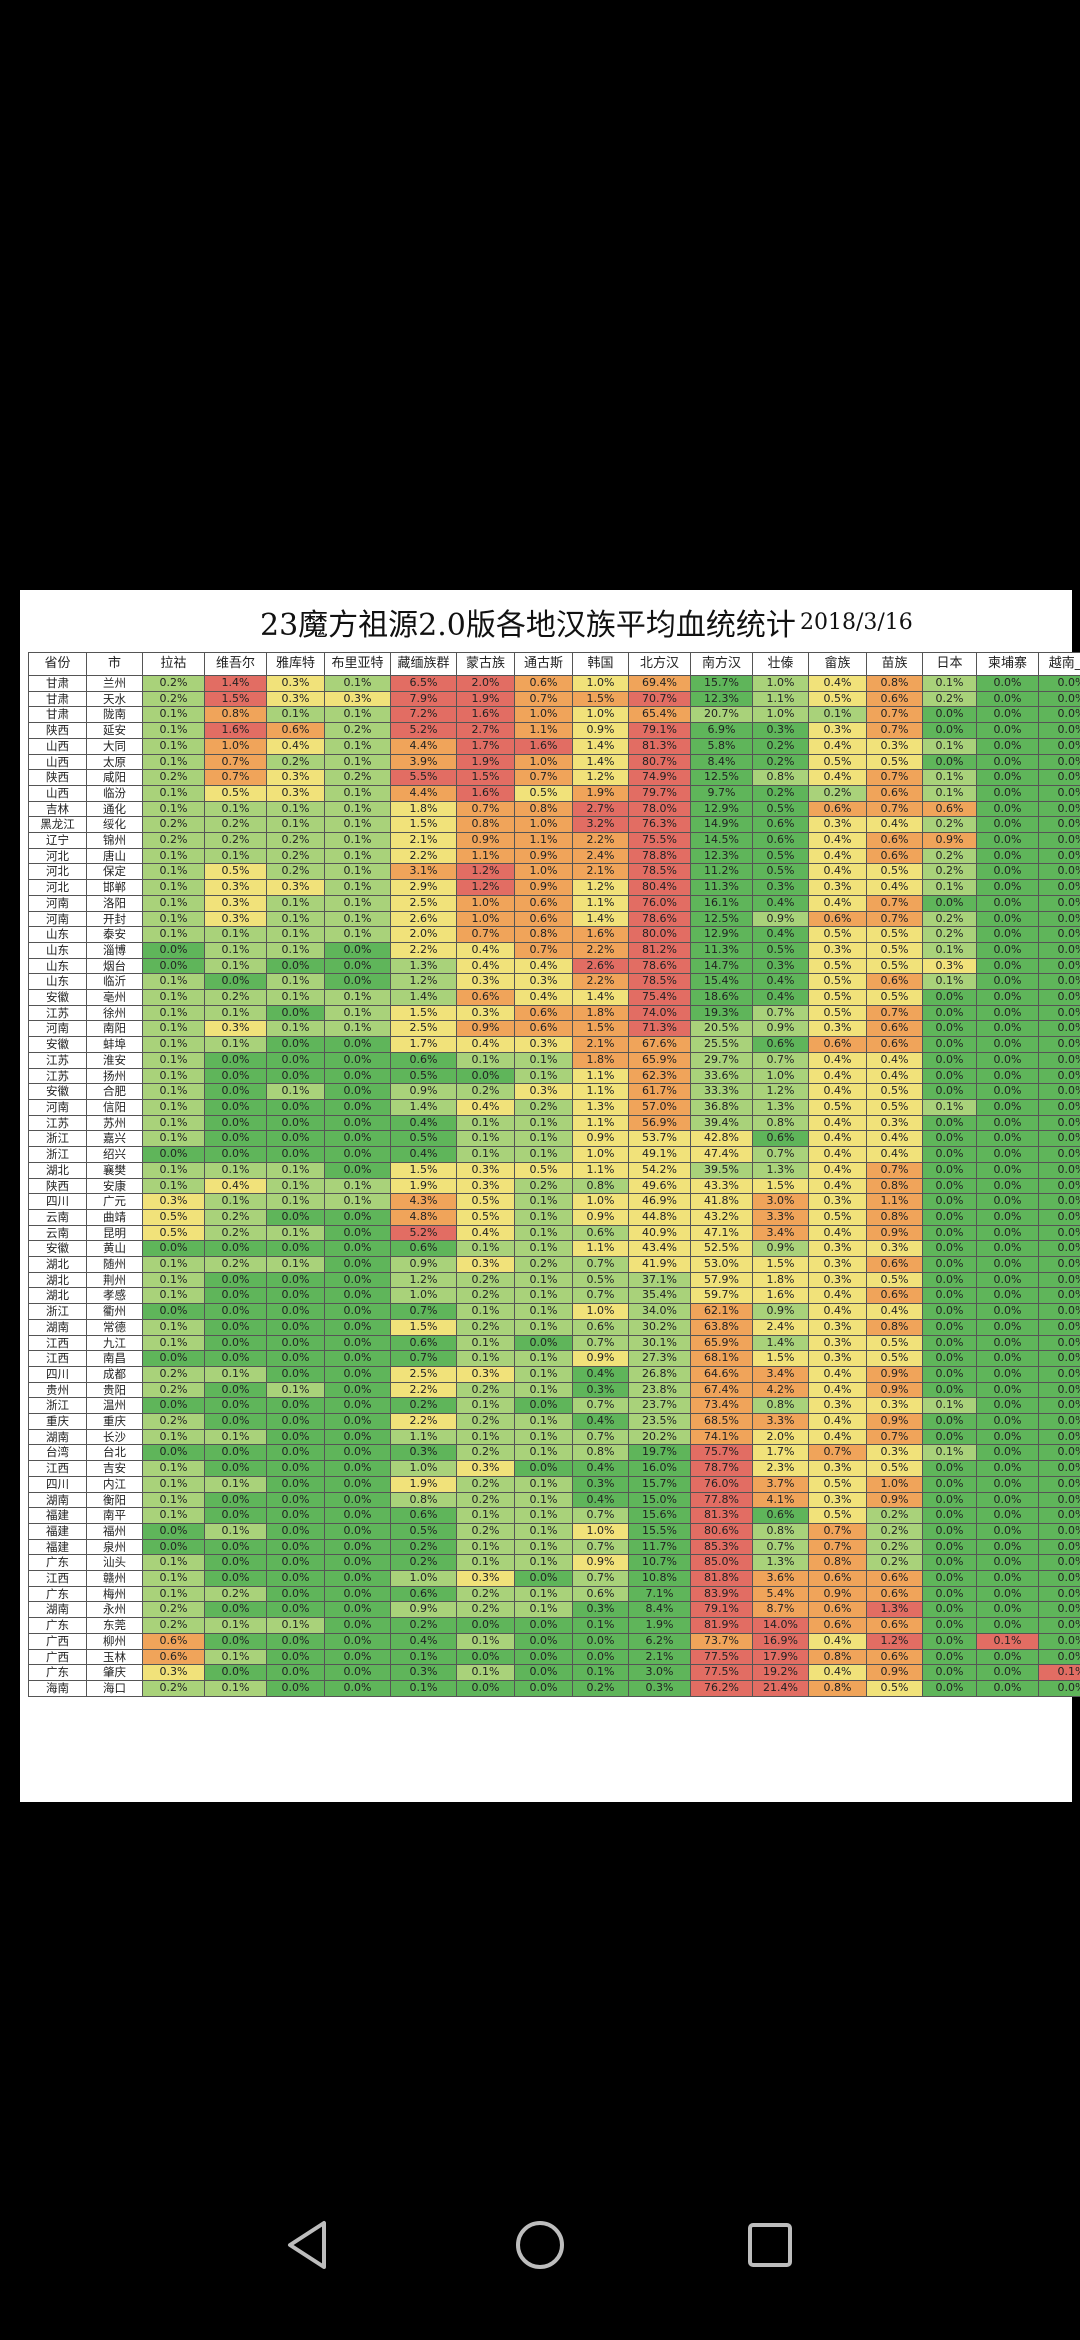 Image resolution: width=1080 pixels, height=2340 pixels. I want to click on city-cell: 柳州, so click(114, 1641).